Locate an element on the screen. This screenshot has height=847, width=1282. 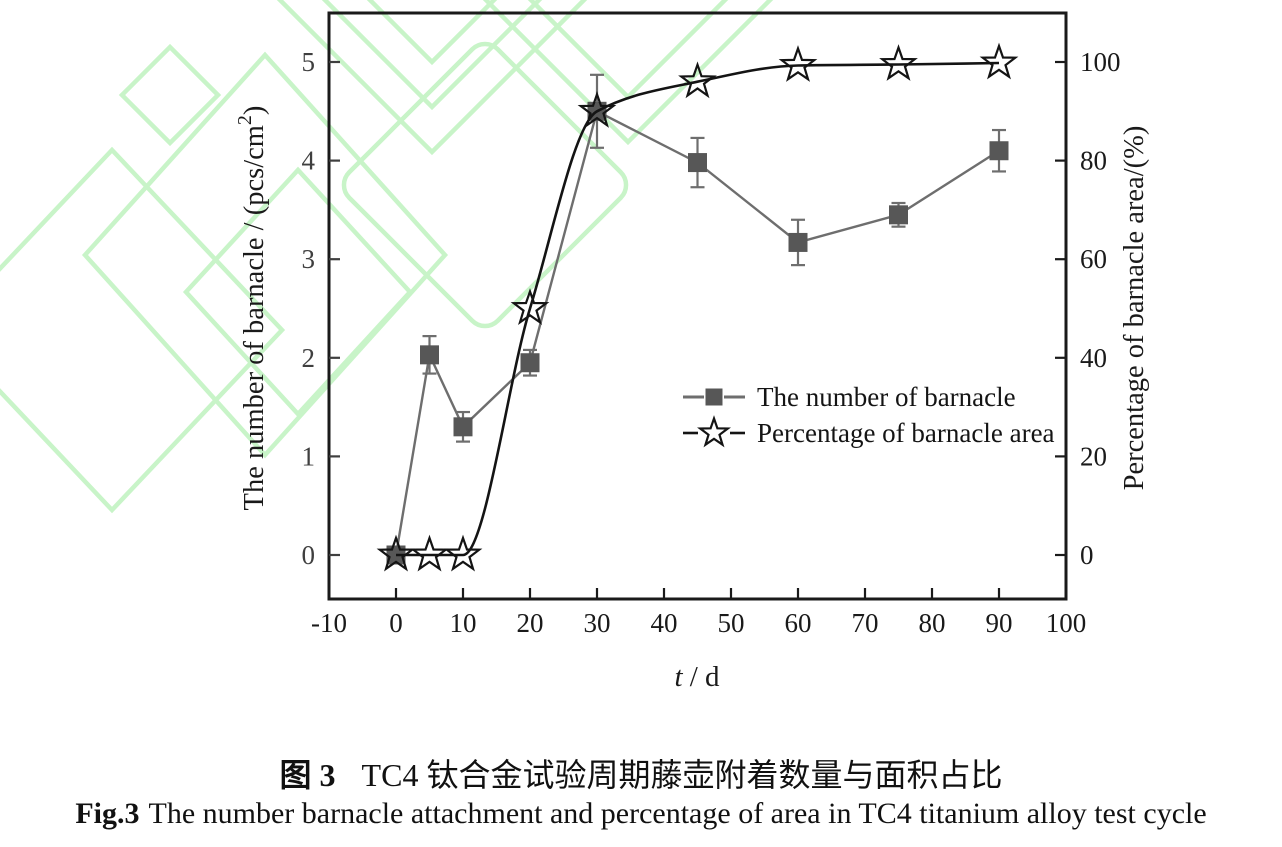
x-tick-label: 0 is located at coordinates (396, 623).